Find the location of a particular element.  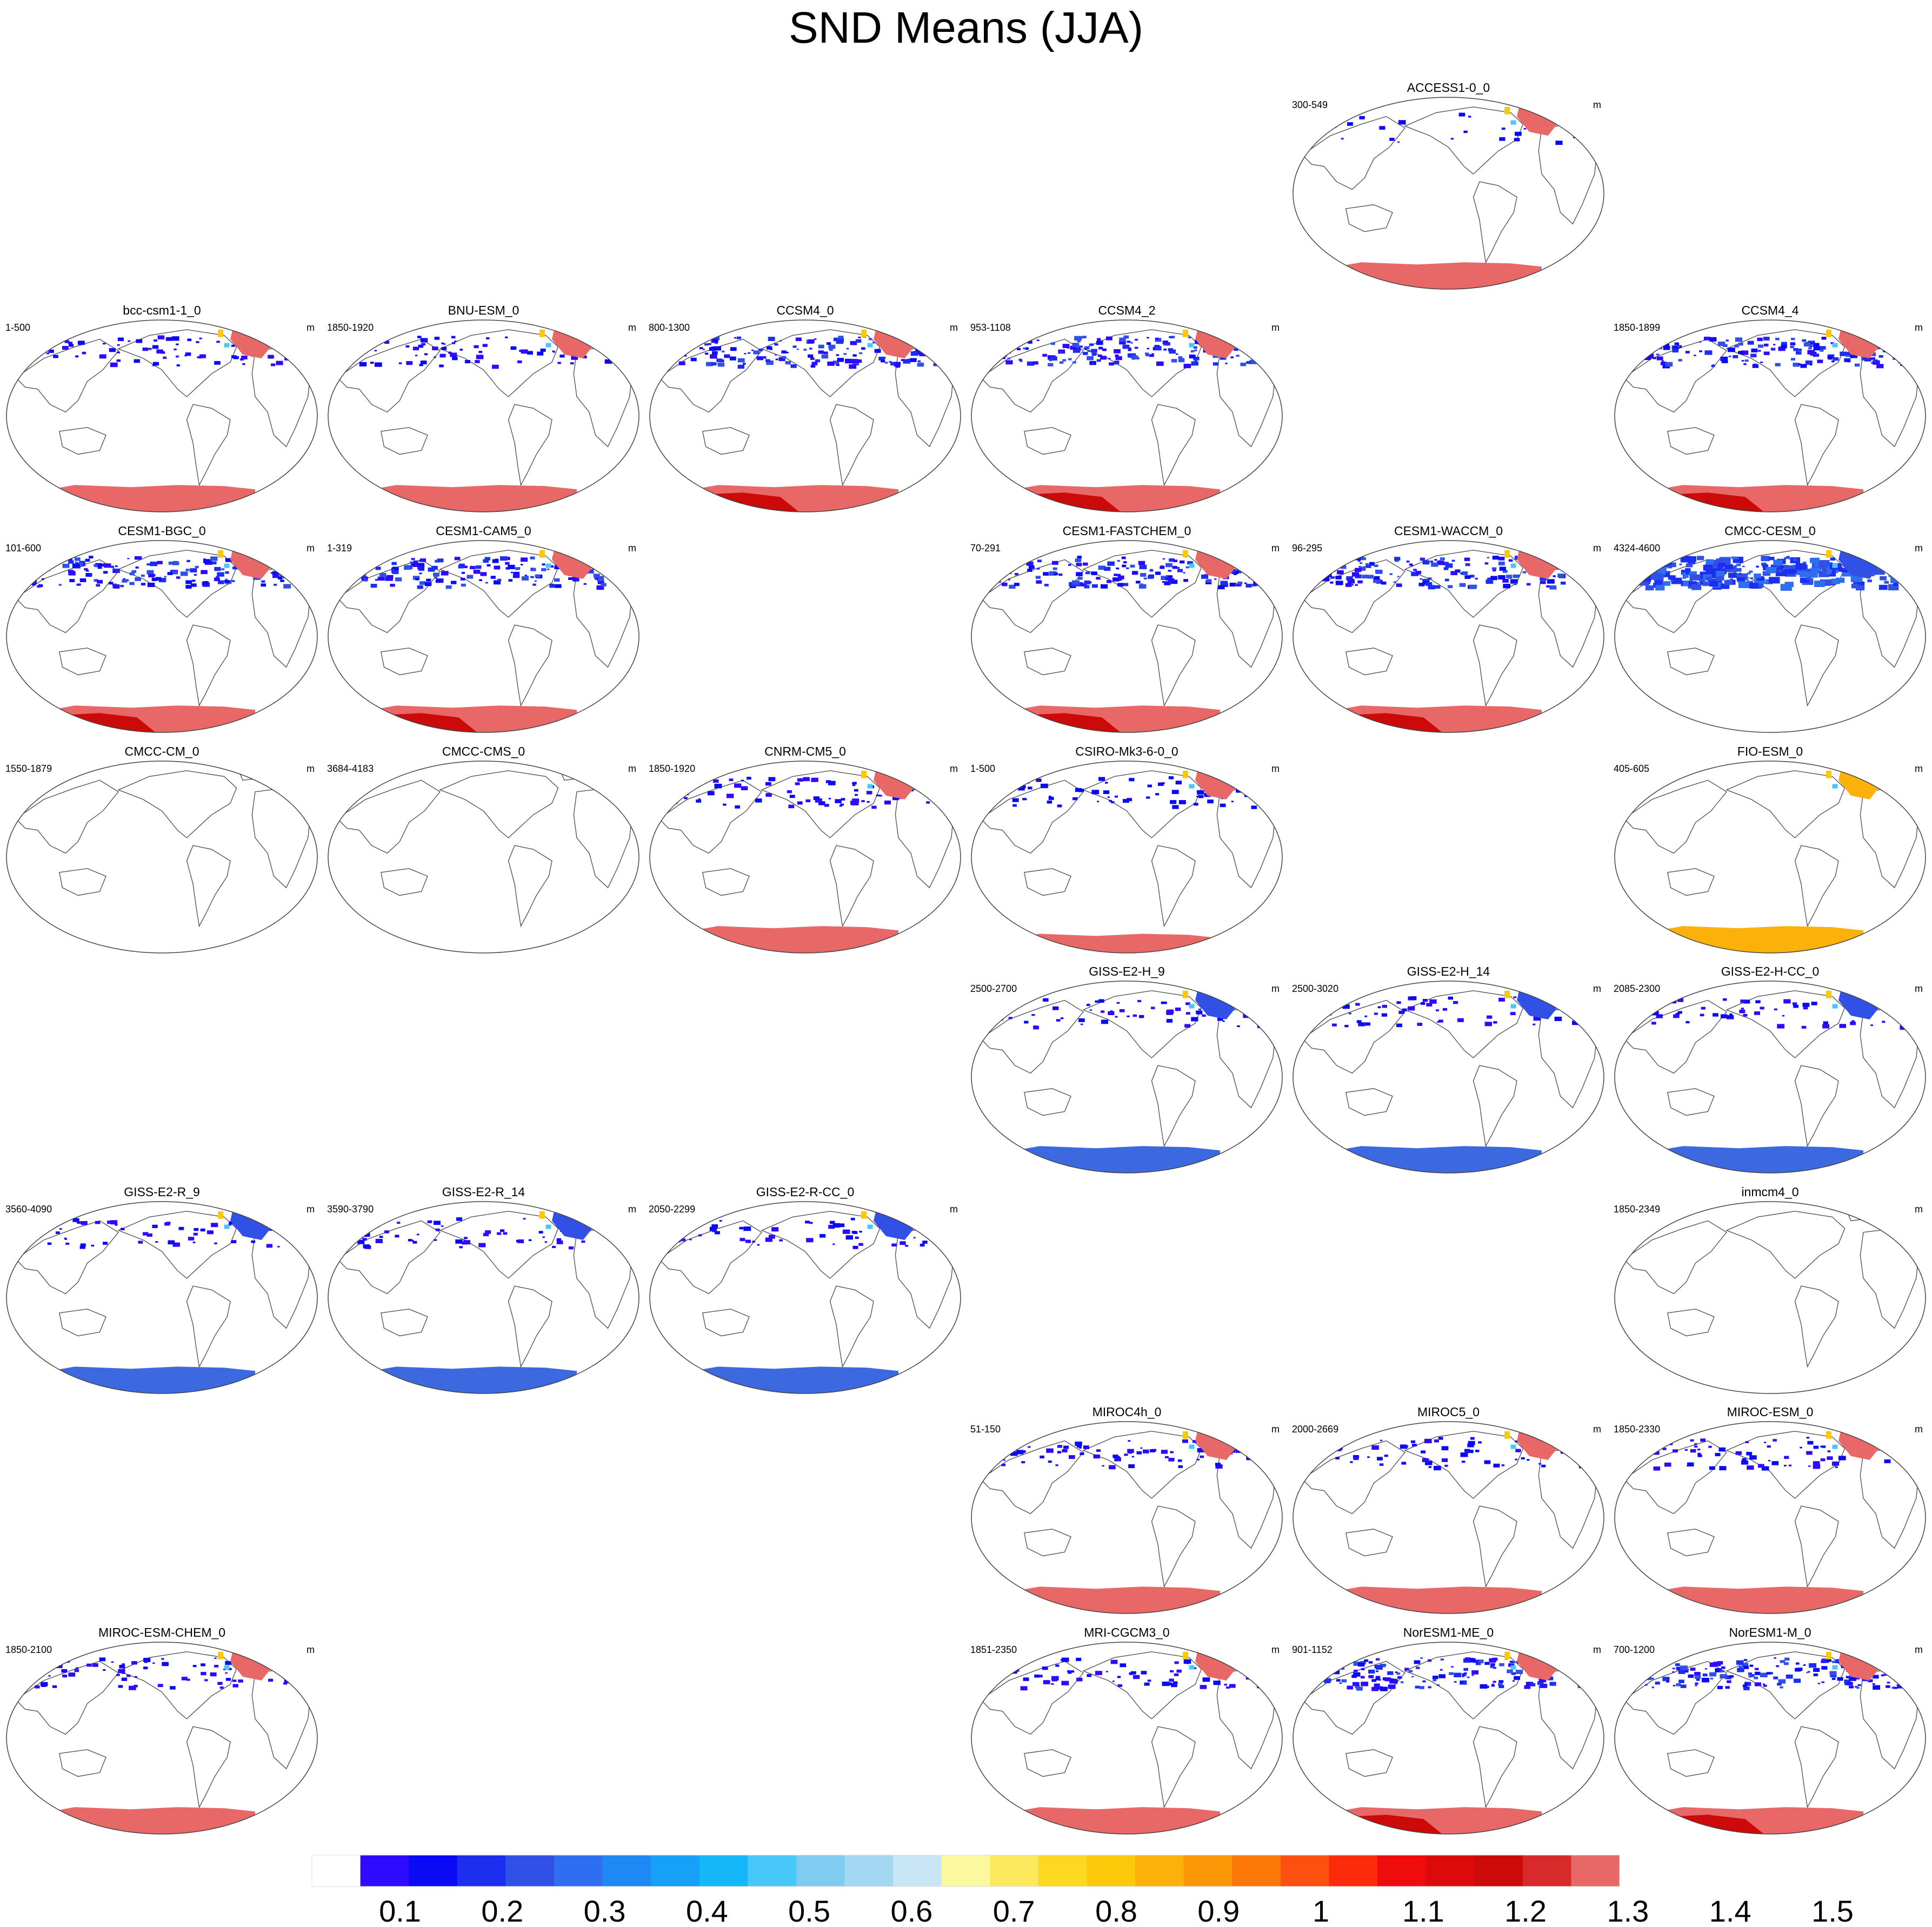

panel-title: GISS-E2-R_9 is located at coordinates (162, 1192).